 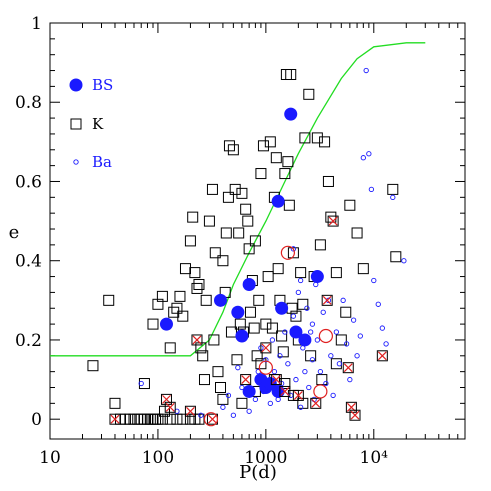 I want to click on x-tick-label: 1000, so click(x=265, y=458).